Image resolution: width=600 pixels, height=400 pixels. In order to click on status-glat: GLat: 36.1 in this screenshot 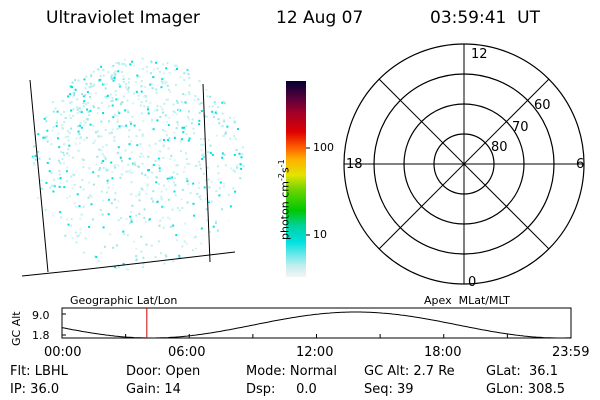, I will do `click(522, 371)`.